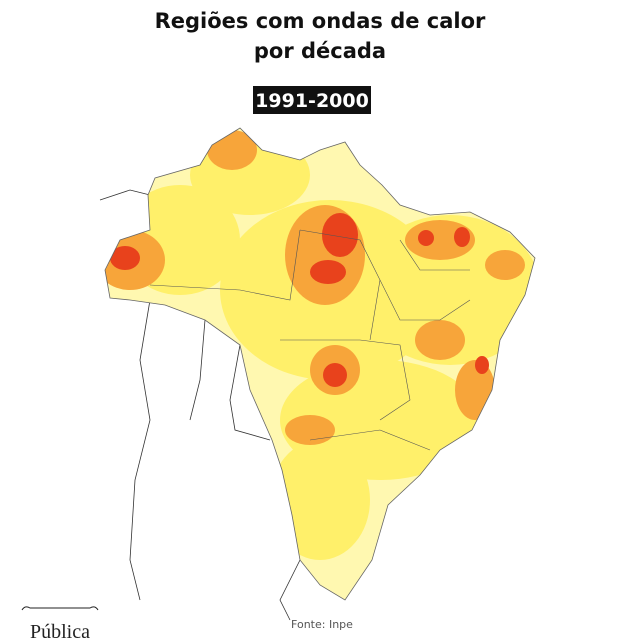 The width and height of the screenshot is (640, 641). What do you see at coordinates (320, 51) in the screenshot?
I see `title-line: por década` at bounding box center [320, 51].